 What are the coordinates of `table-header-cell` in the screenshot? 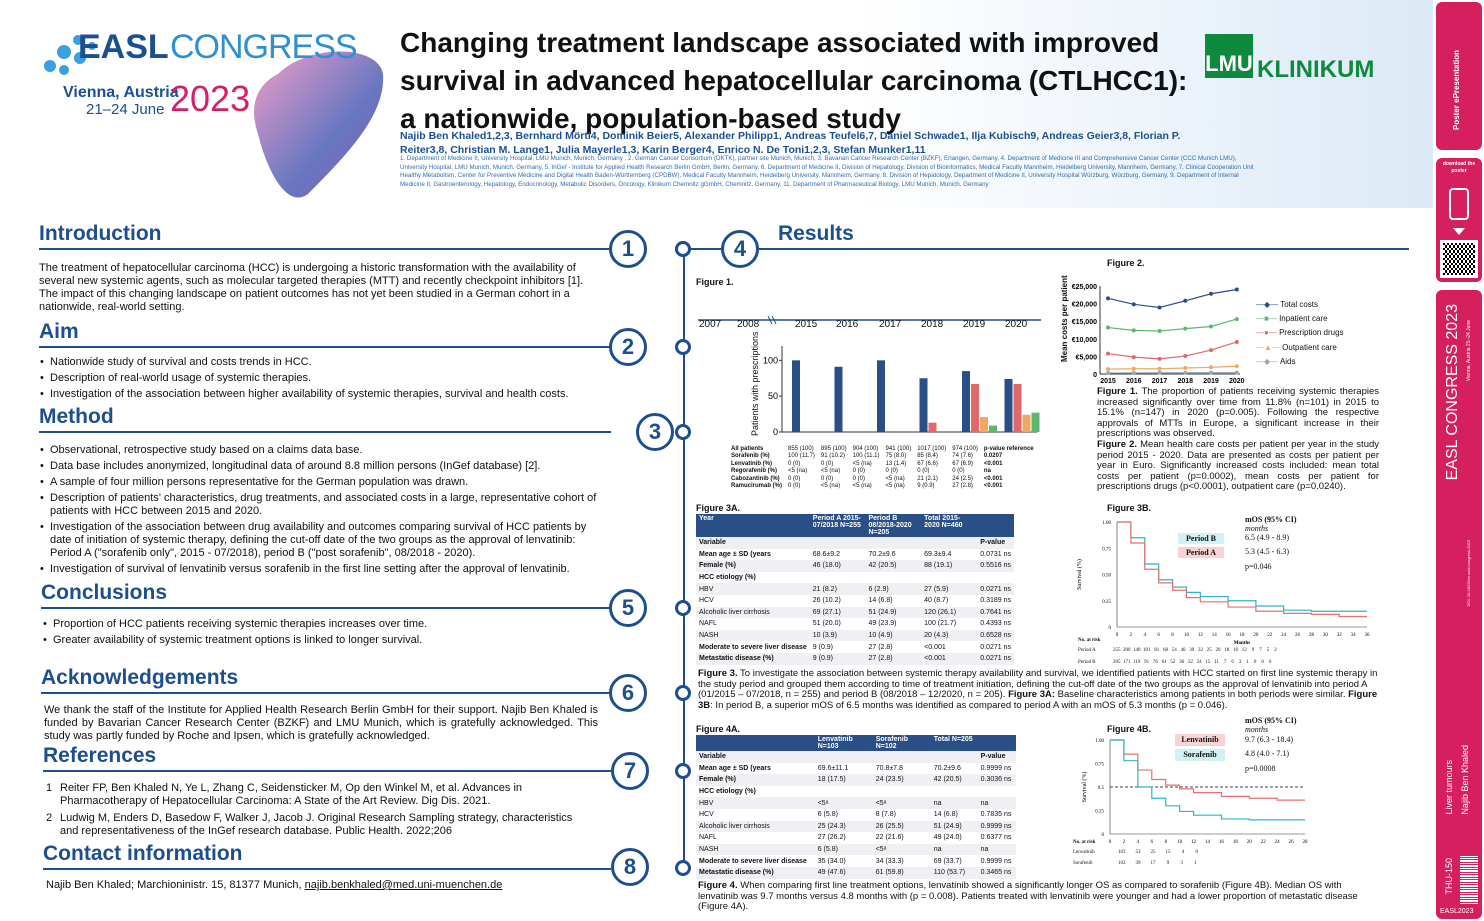 It's located at (755, 743).